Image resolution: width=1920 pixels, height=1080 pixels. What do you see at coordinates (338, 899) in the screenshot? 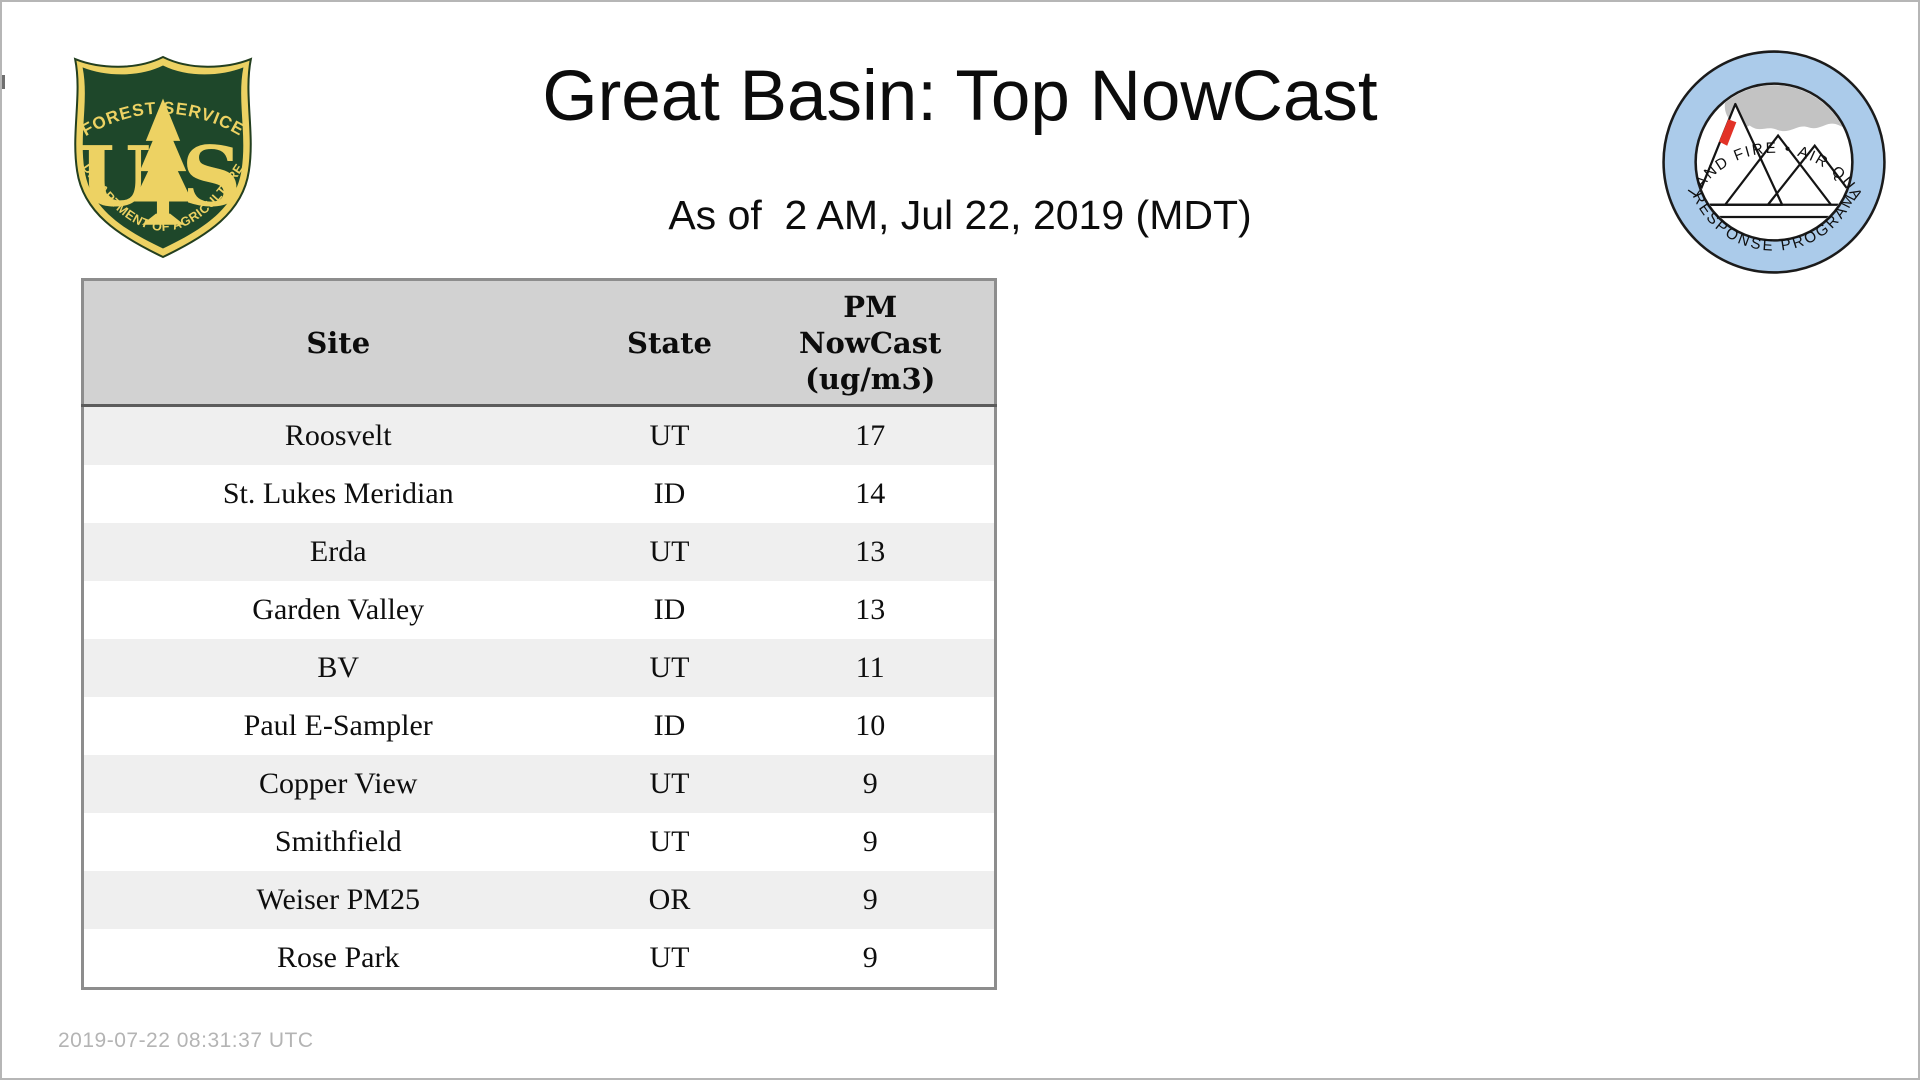
I see `site-cell: Weiser PM25` at bounding box center [338, 899].